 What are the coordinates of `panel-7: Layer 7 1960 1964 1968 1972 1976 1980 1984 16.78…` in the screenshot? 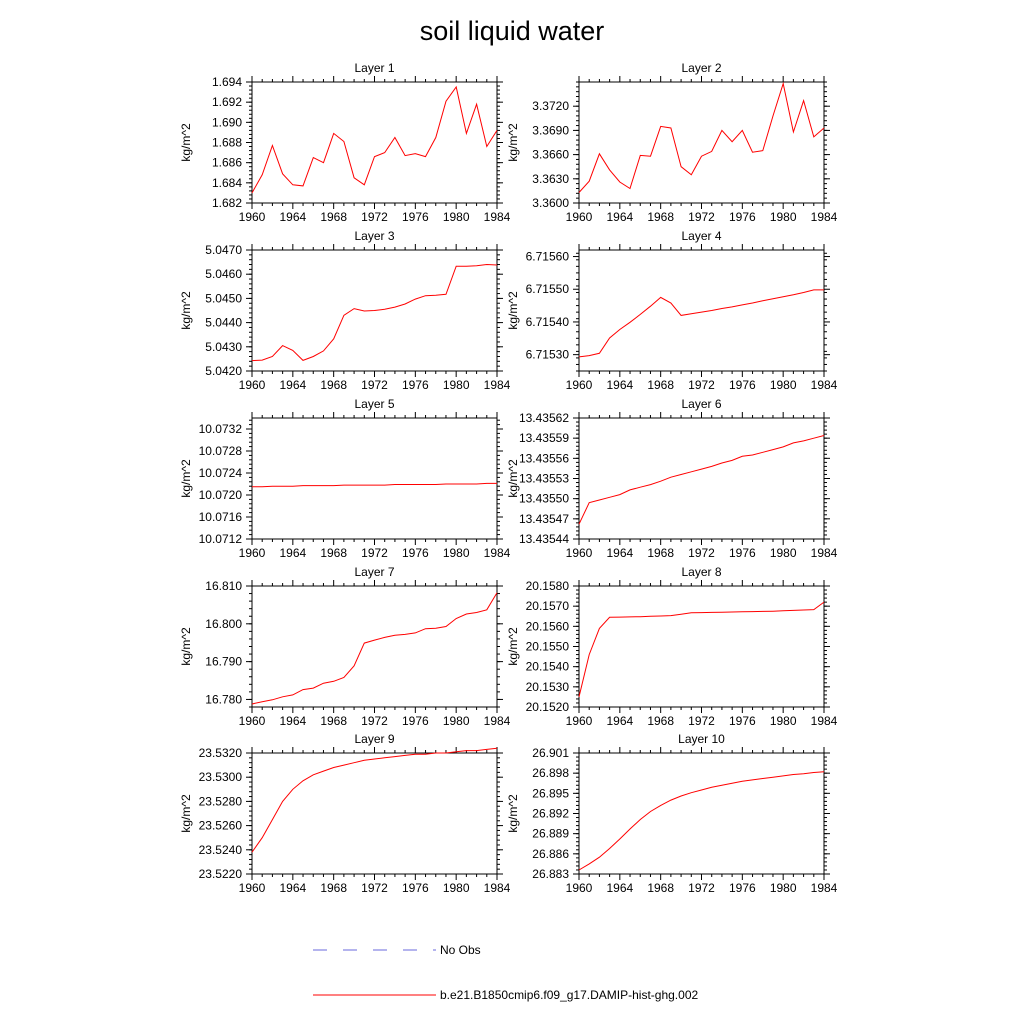 It's located at (345, 646).